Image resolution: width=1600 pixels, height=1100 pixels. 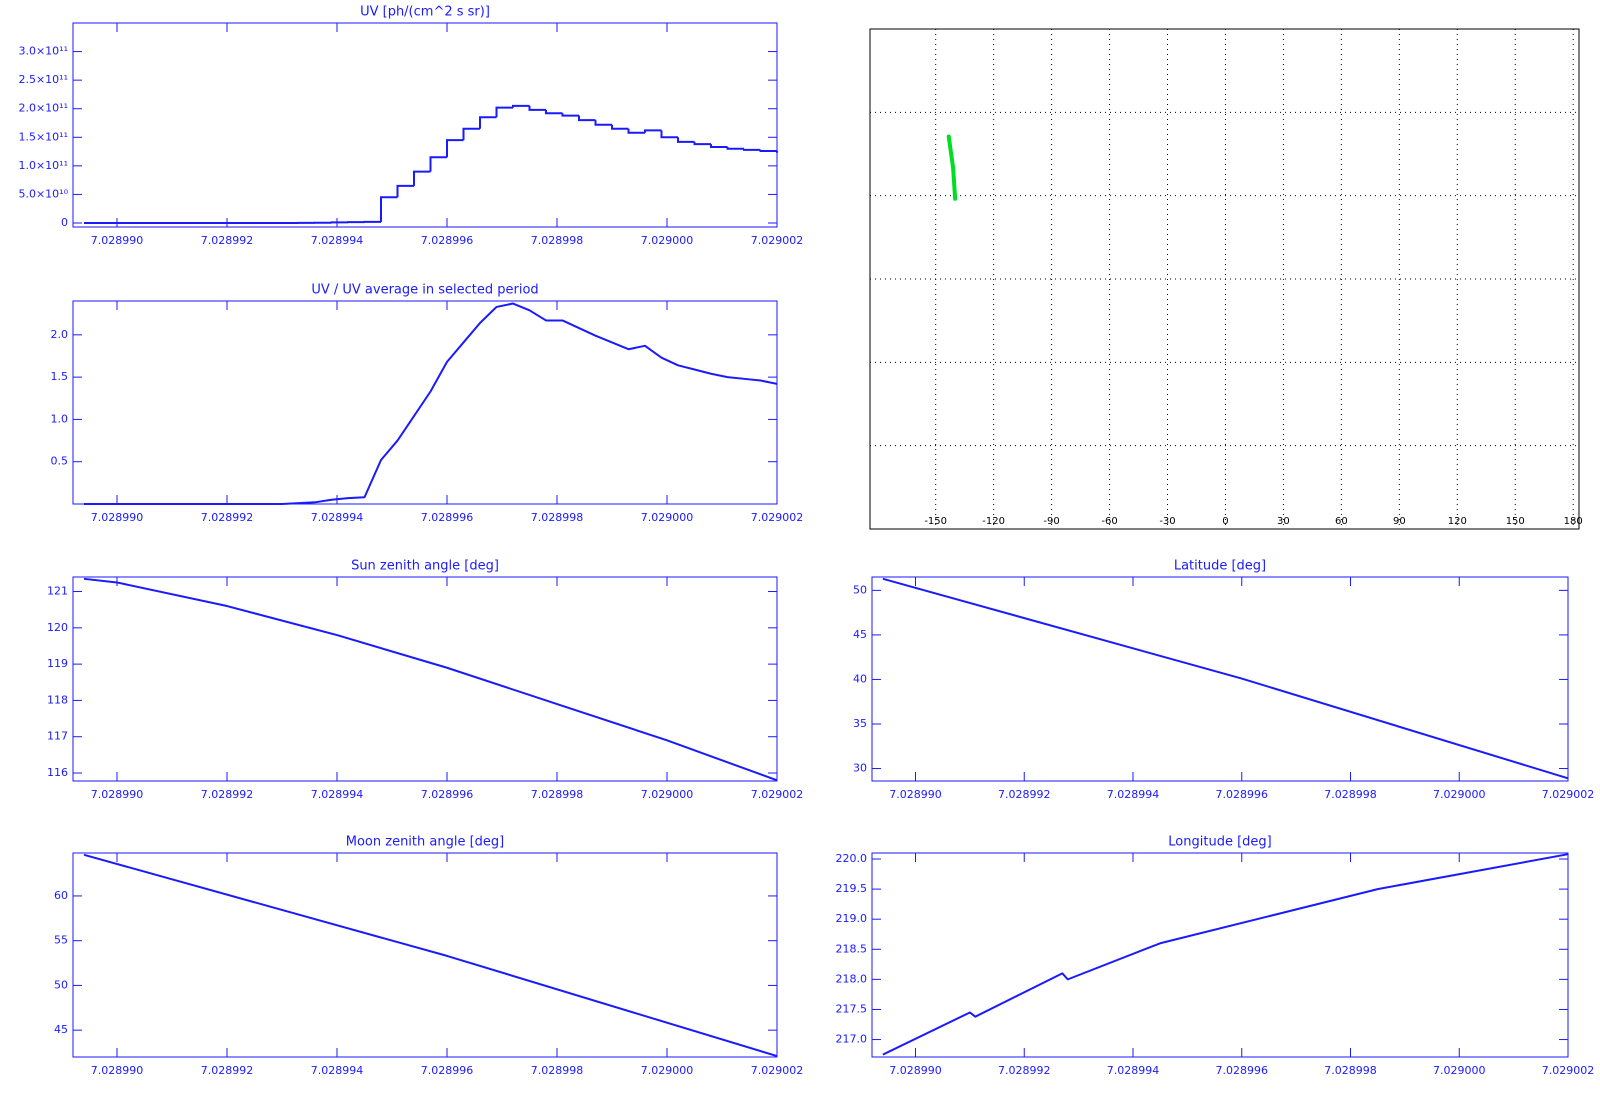 What do you see at coordinates (425, 566) in the screenshot?
I see `chart-title: Sun zenith angle [deg]` at bounding box center [425, 566].